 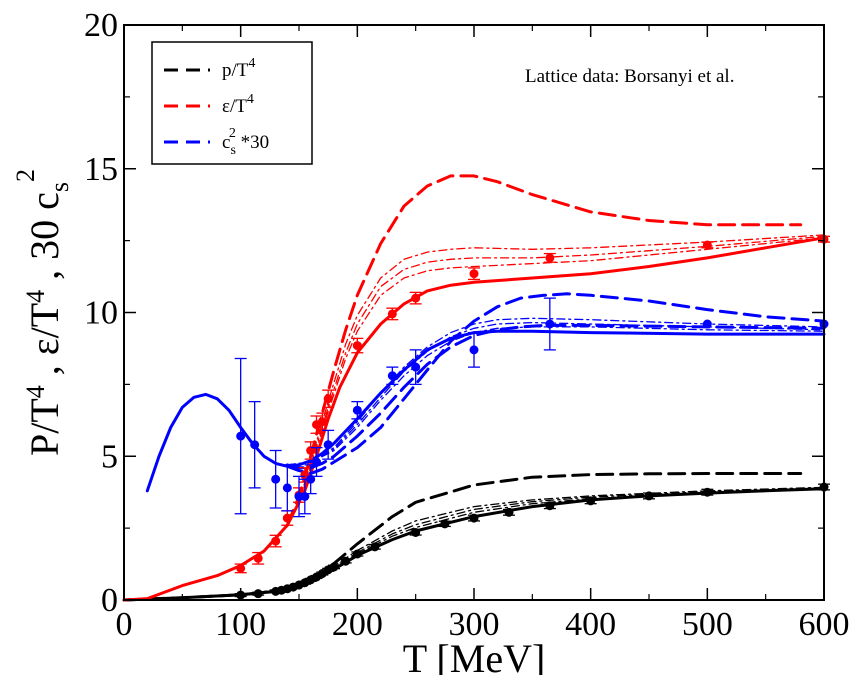 I want to click on x-axis-title: T [MeV], so click(x=474, y=655).